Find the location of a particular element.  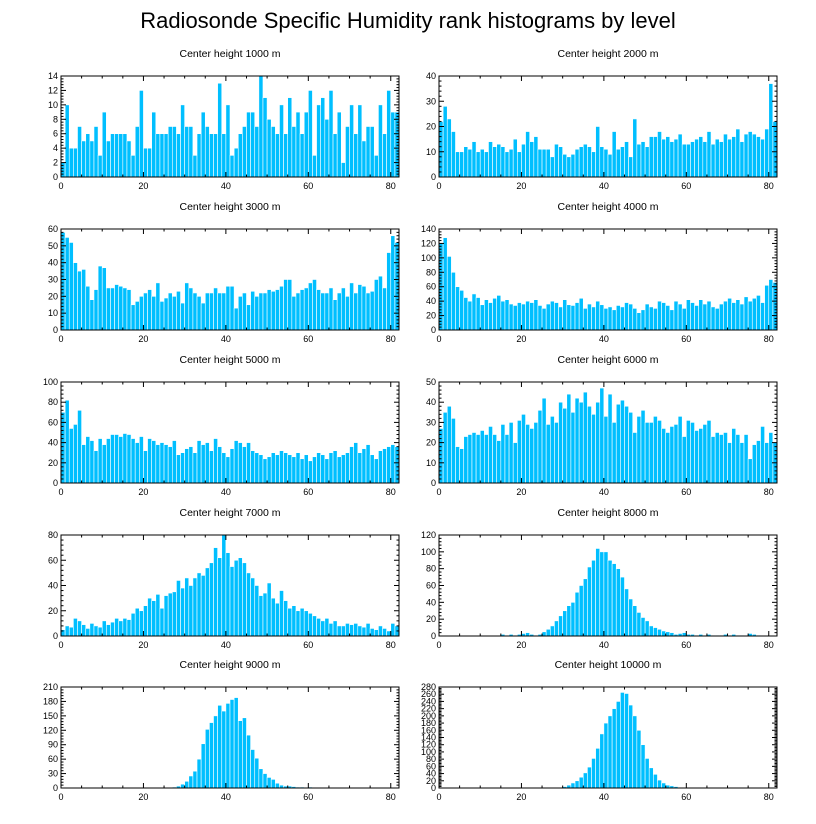

y-tick-label: 280 is located at coordinates (428, 687).